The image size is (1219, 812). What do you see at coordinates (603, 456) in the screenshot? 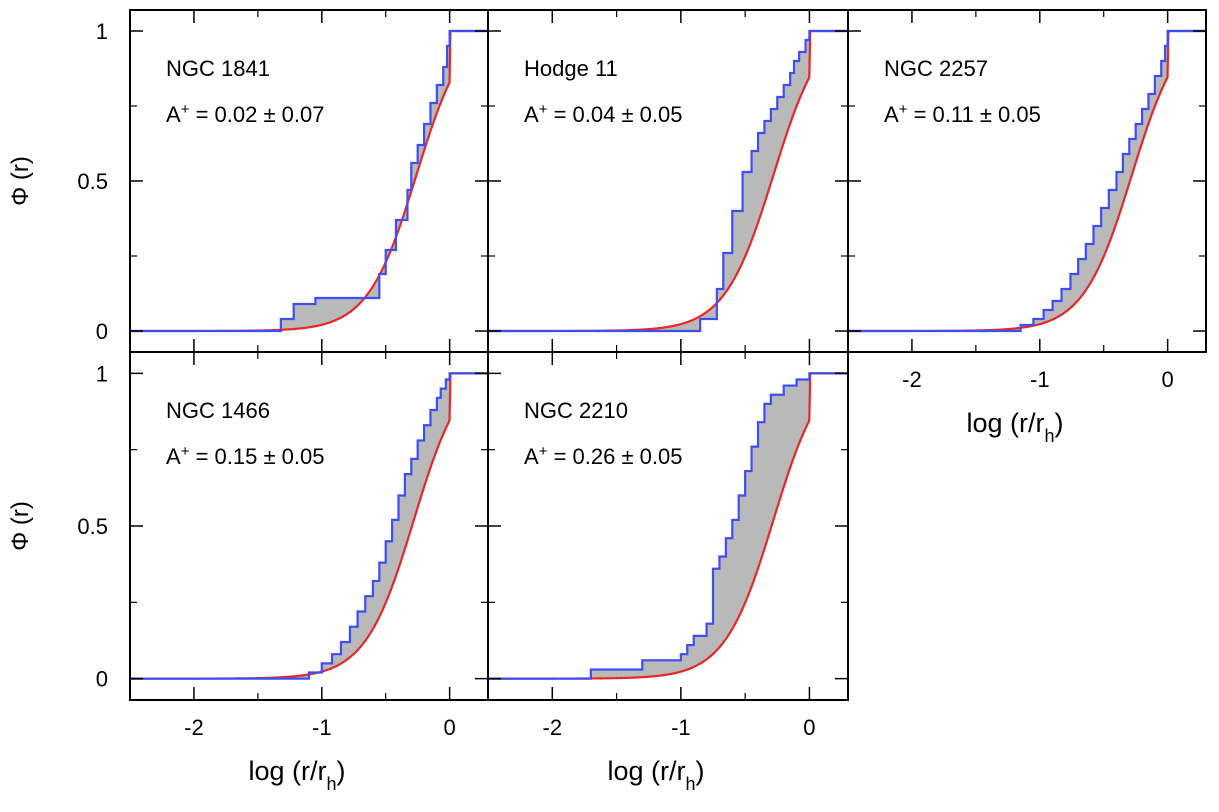
I see `panel-statistic: A+ = 0.26 ± 0.05` at bounding box center [603, 456].